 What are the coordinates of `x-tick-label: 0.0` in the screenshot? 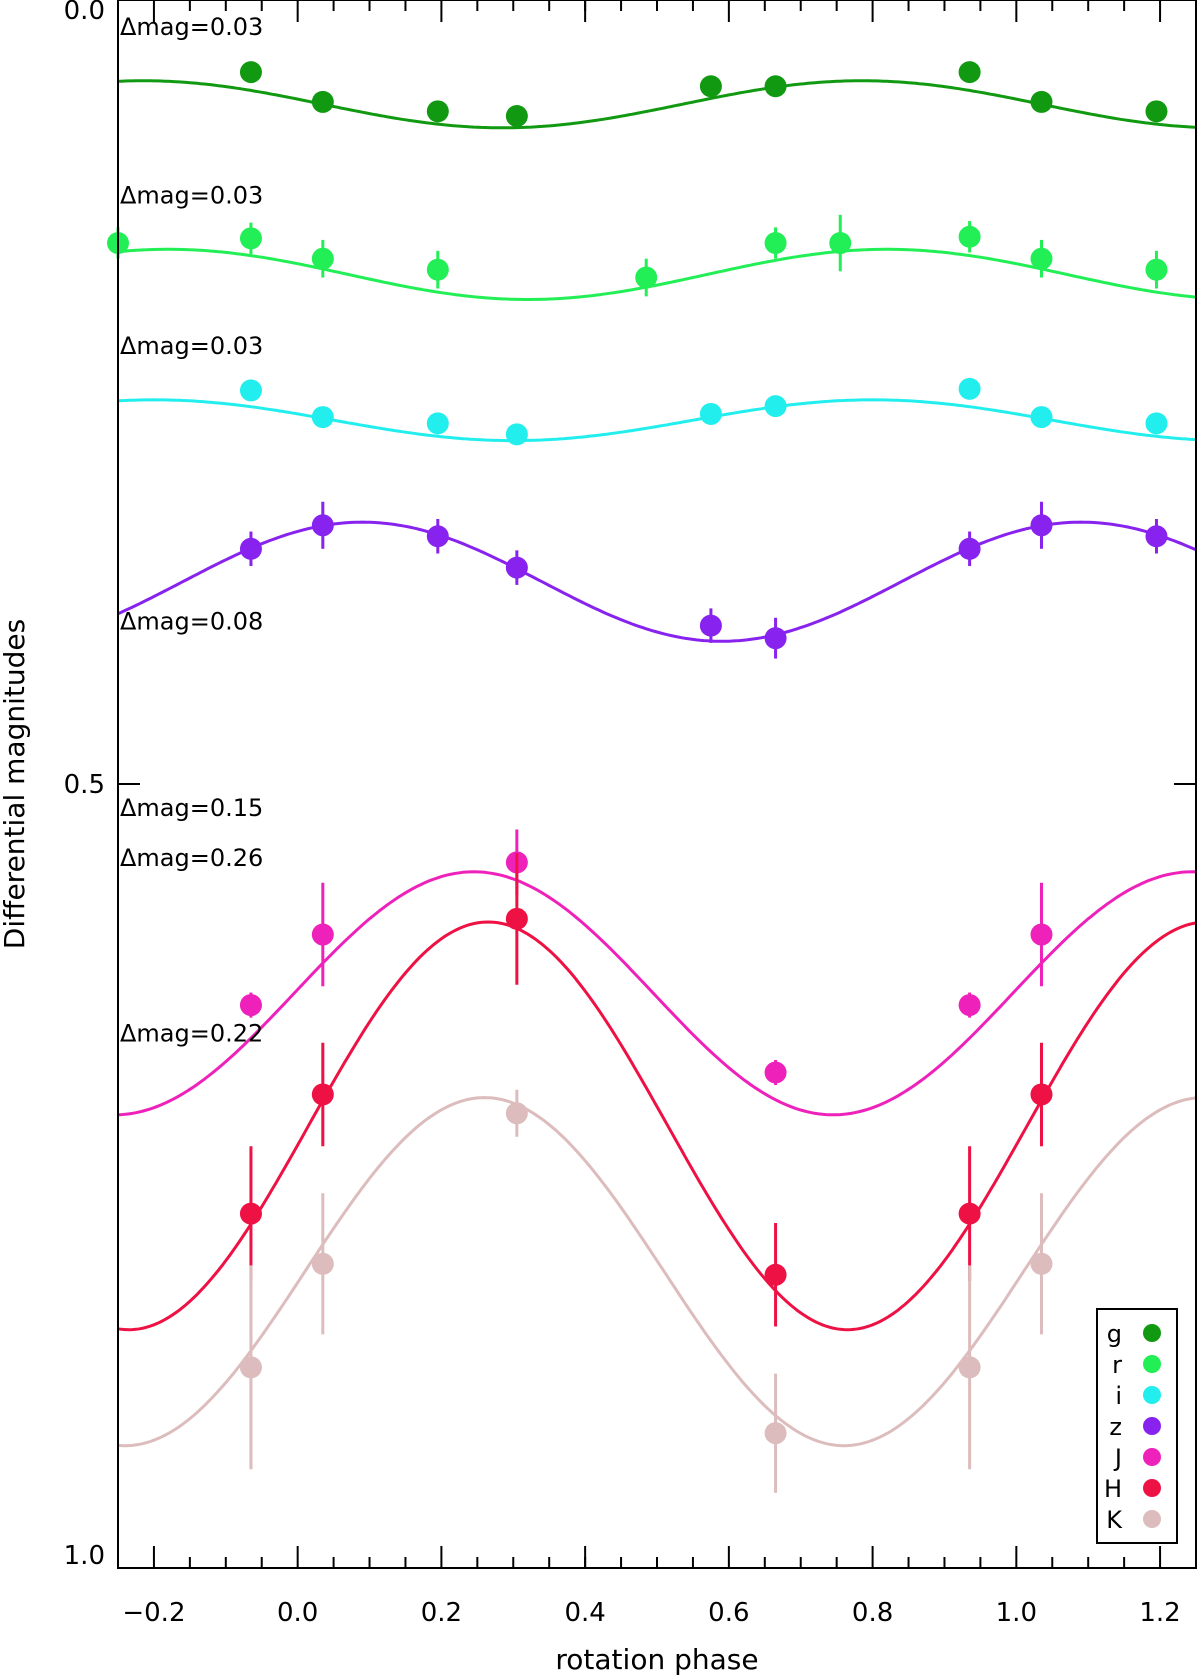 It's located at (297, 1613).